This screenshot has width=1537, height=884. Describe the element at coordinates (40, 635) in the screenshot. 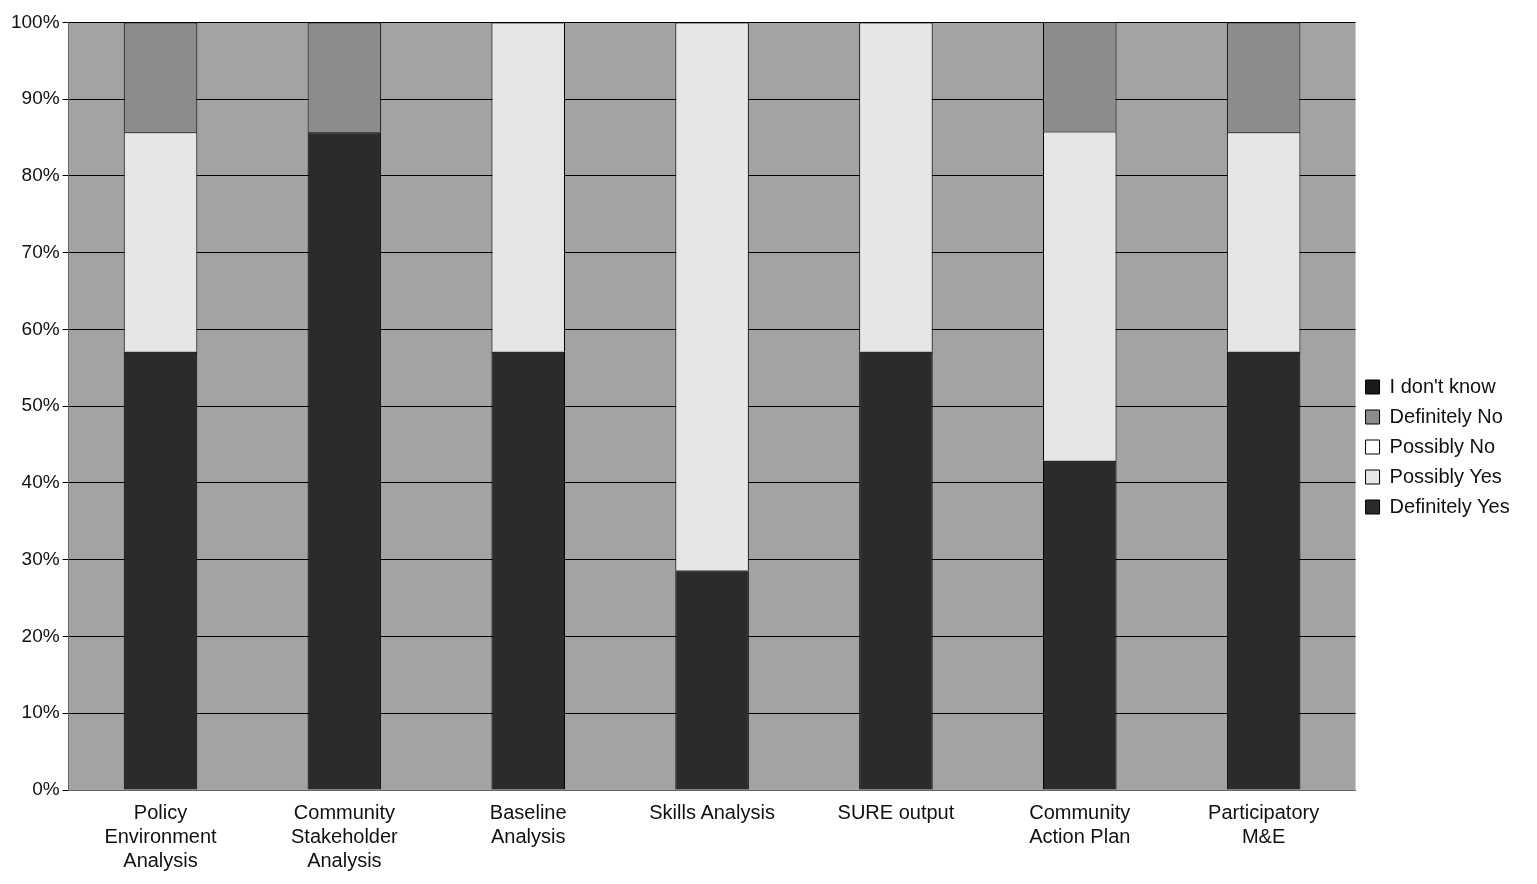

I see `y-tick-label: 20%` at that location.